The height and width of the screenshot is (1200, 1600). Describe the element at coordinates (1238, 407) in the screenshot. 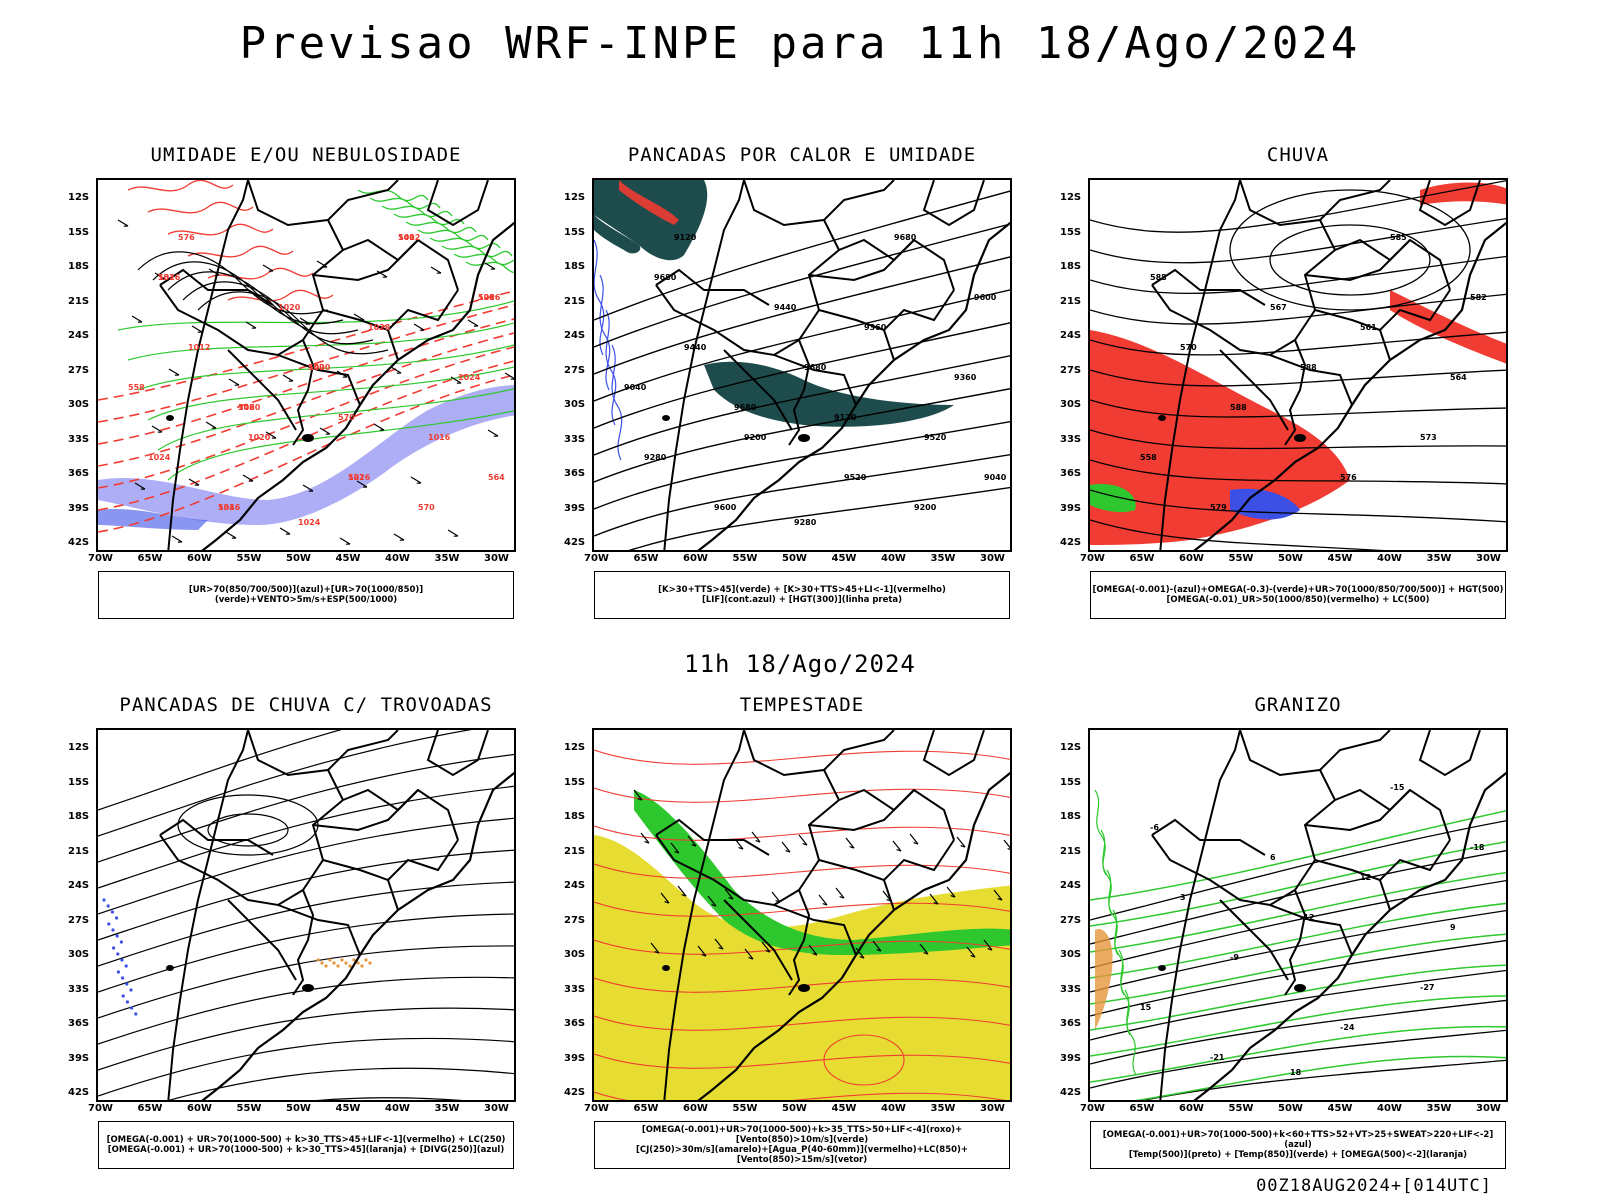

I see `contour-label: 588` at that location.